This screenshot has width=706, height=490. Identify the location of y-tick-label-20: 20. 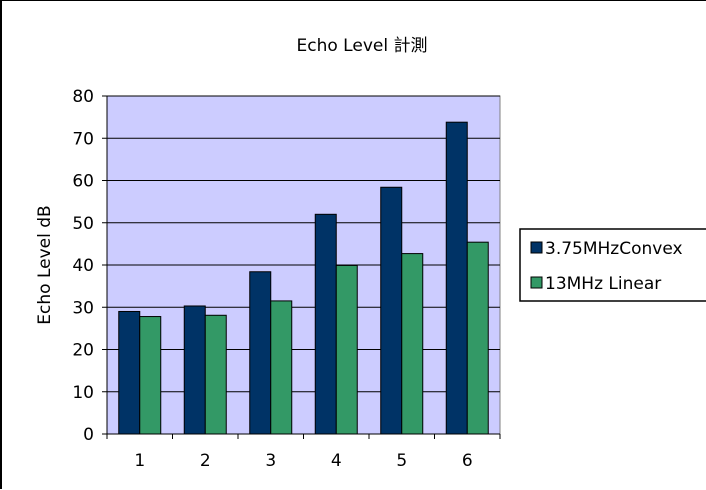
(83, 351).